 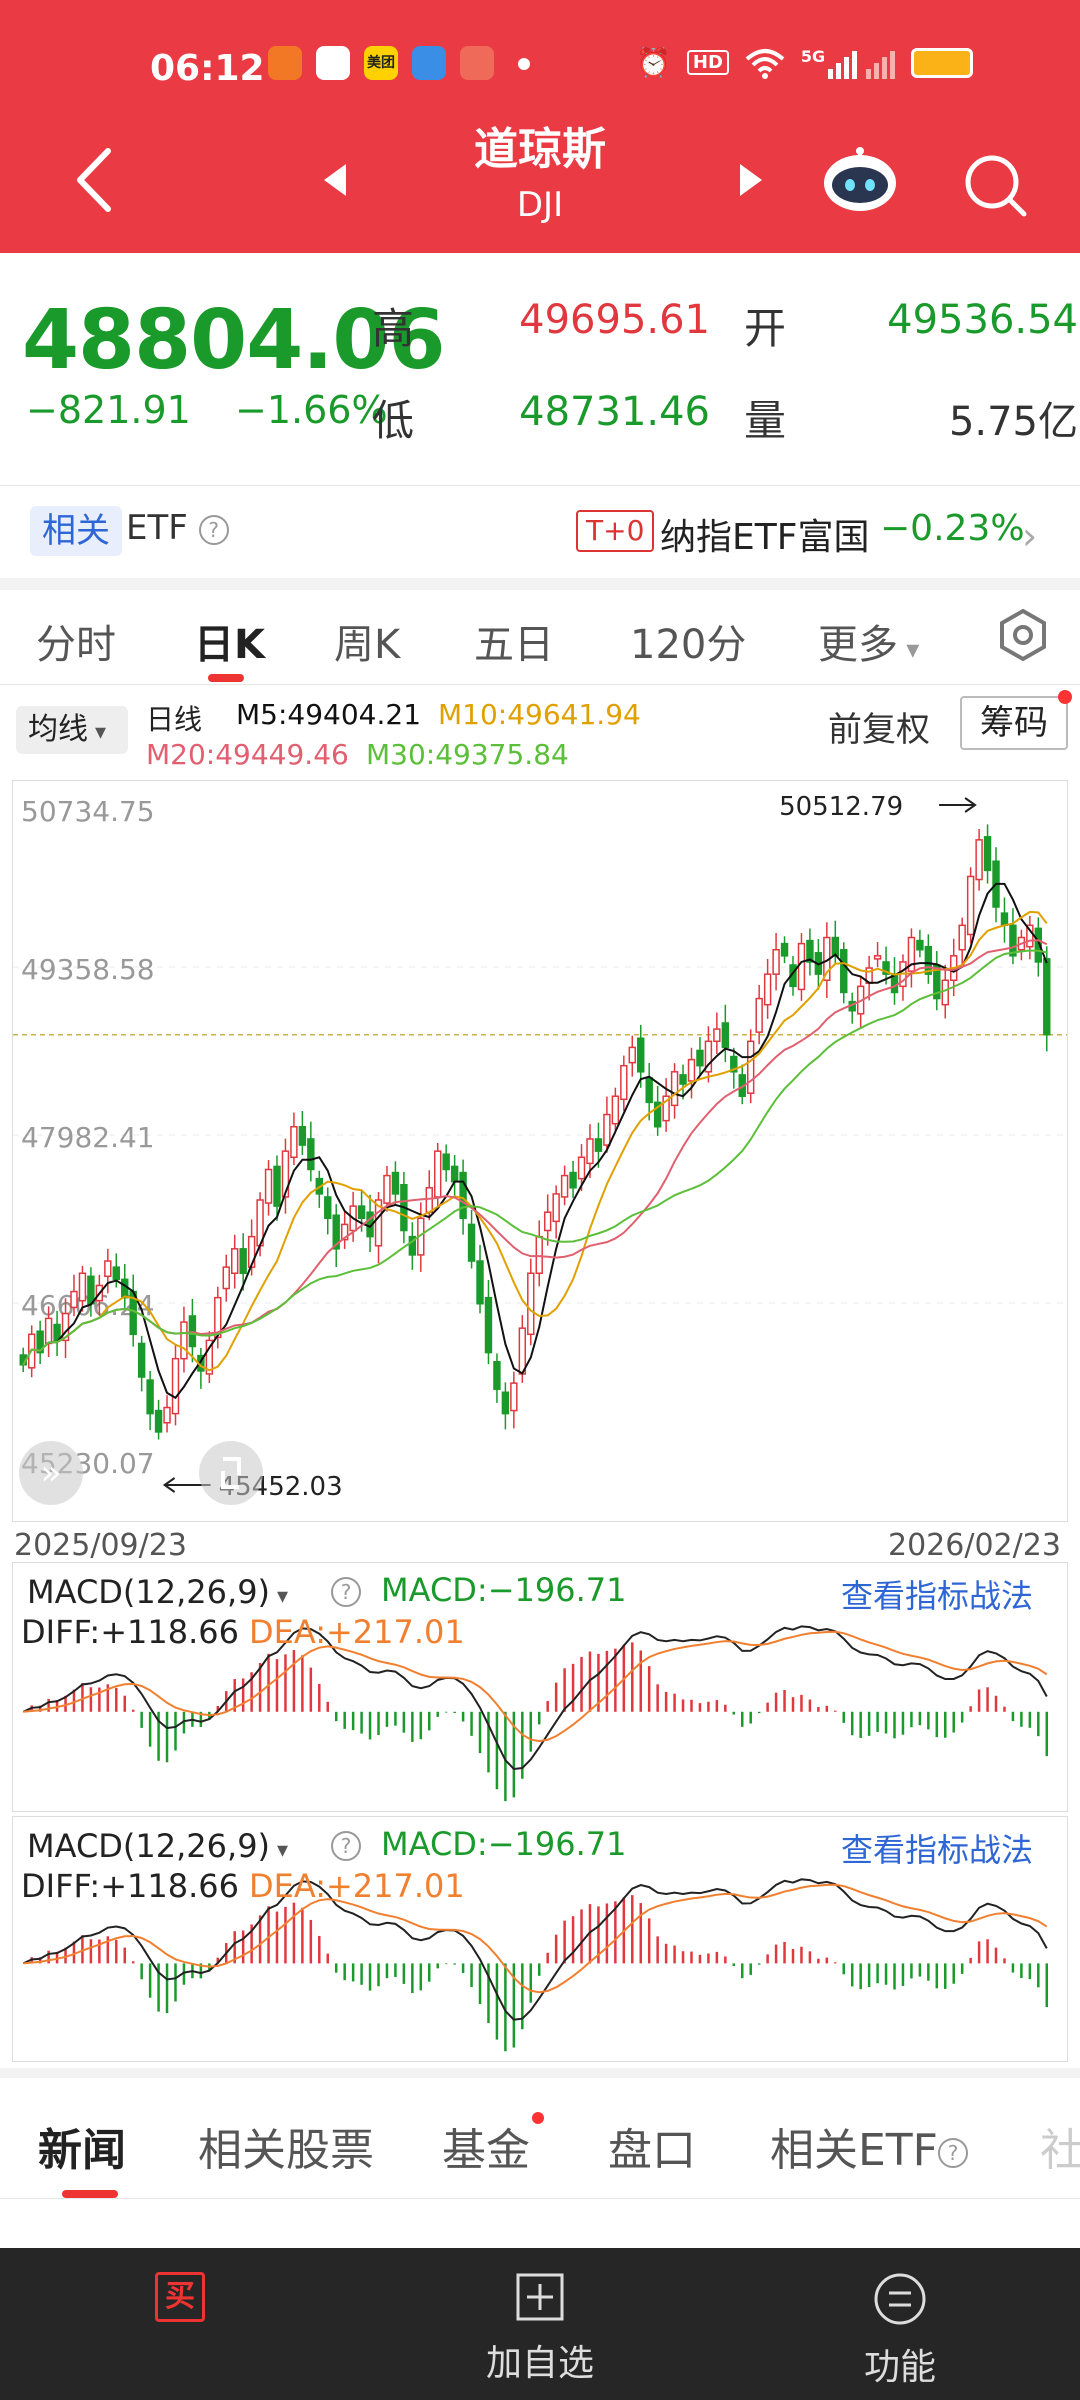 I want to click on tab-weekly-k: 周K, so click(x=367, y=645).